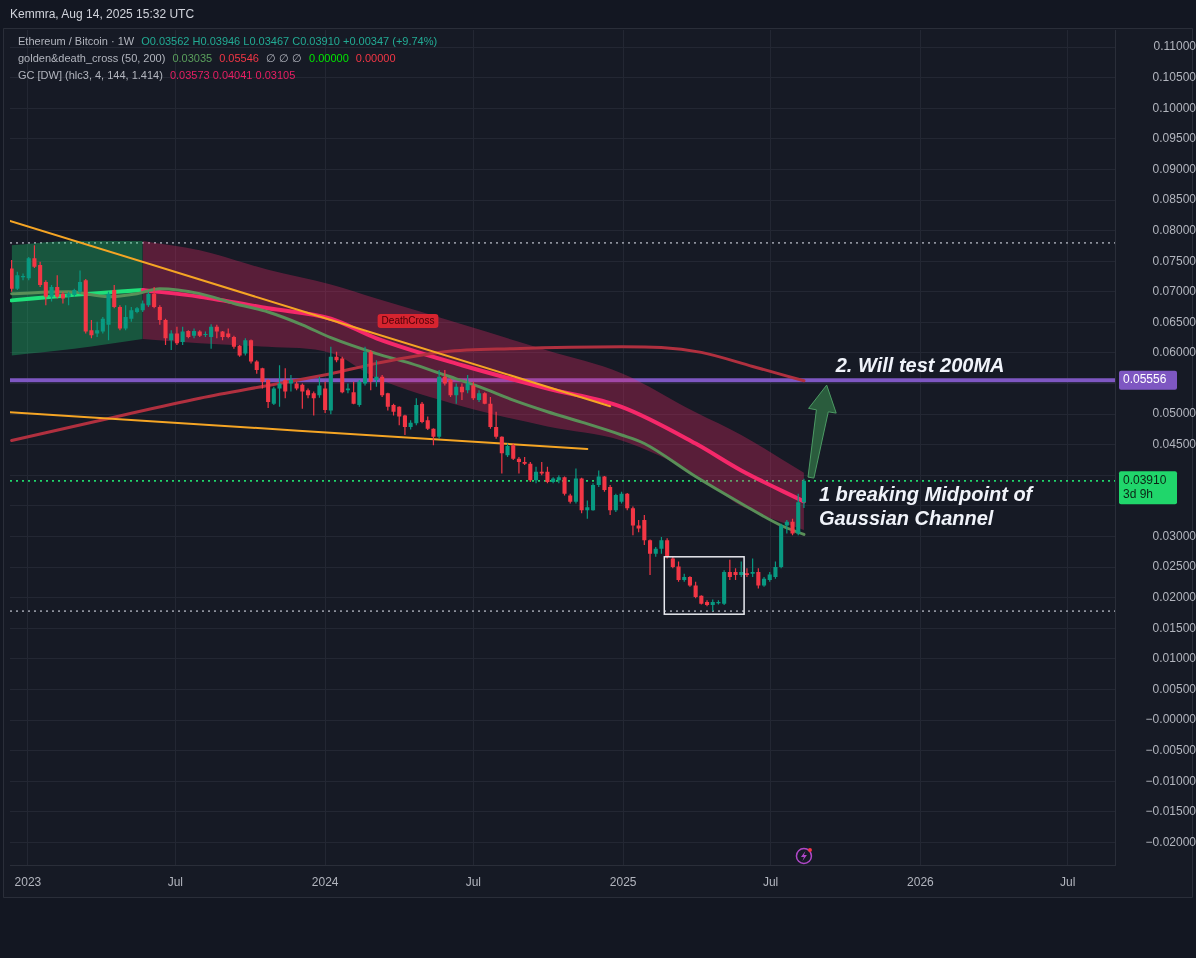 This screenshot has height=958, width=1196. What do you see at coordinates (1170, 719) in the screenshot?
I see `y-tick-label: −0.00000` at bounding box center [1170, 719].